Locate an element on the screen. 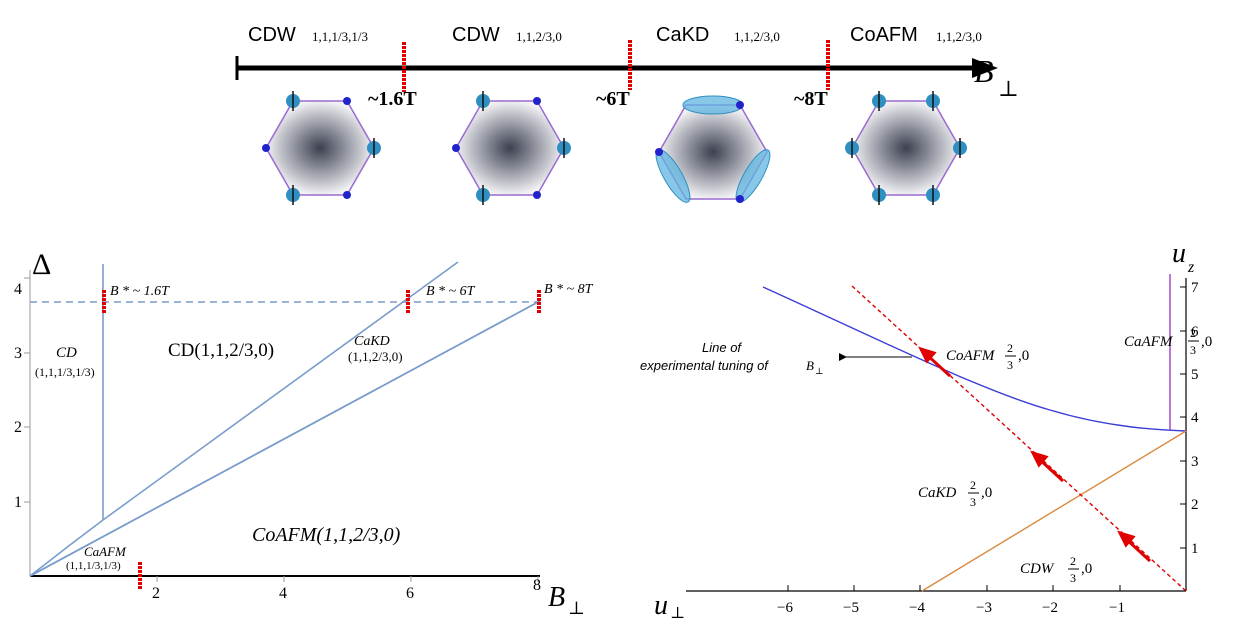 The height and width of the screenshot is (618, 1237). right-xtick-2: −5 is located at coordinates (851, 608).